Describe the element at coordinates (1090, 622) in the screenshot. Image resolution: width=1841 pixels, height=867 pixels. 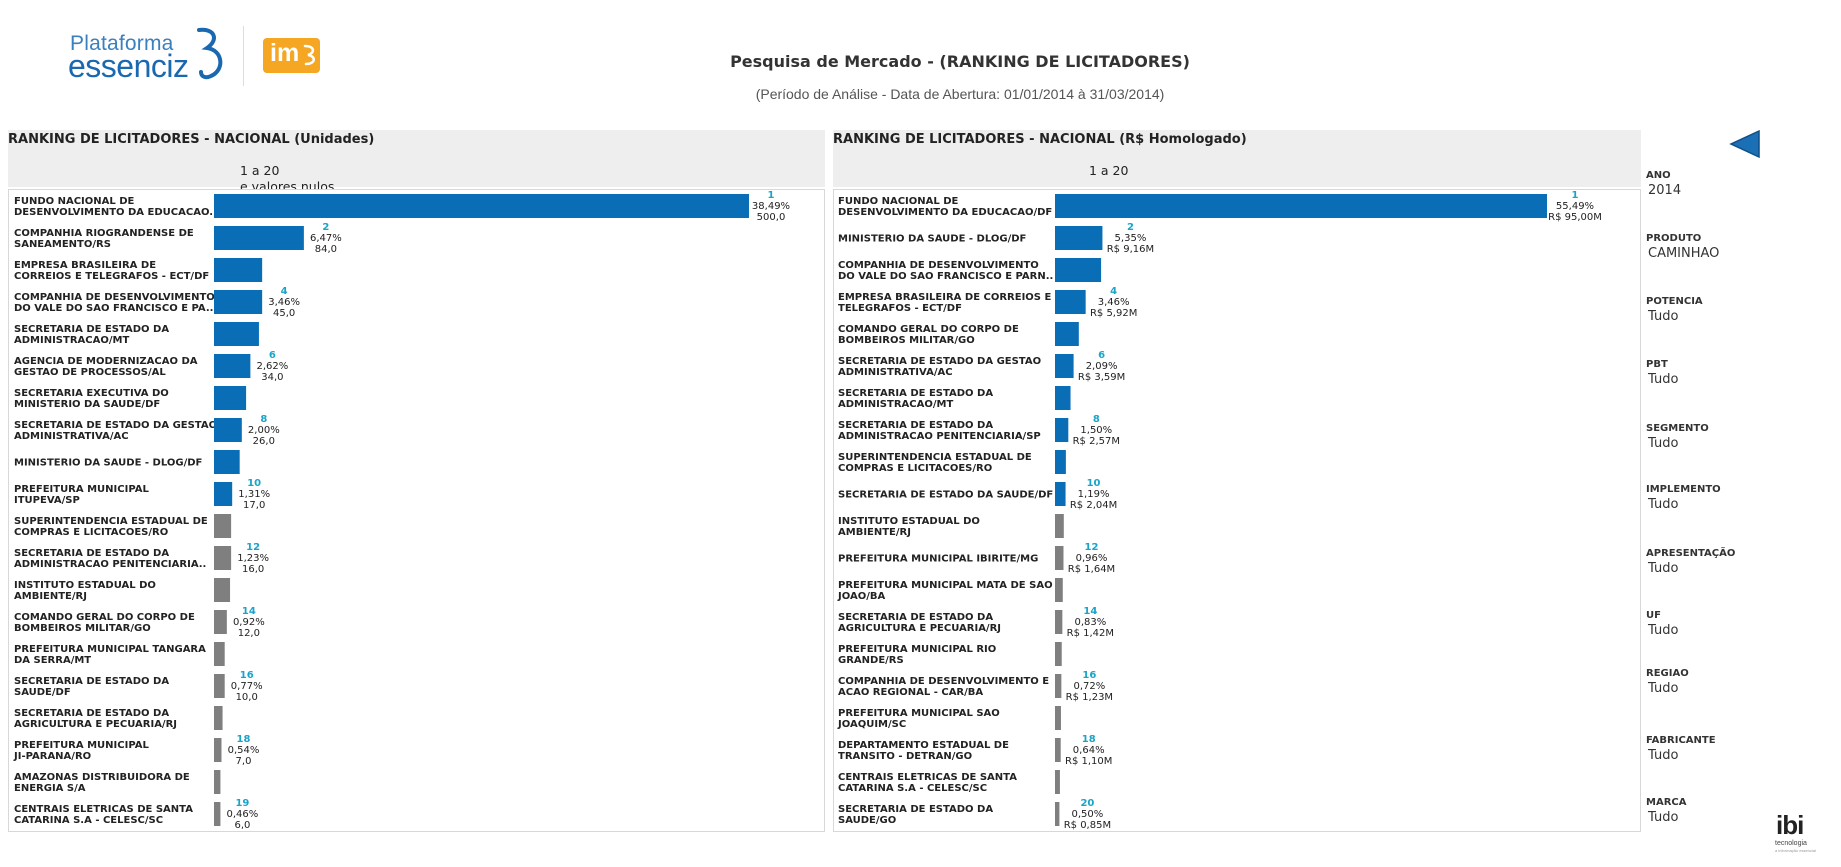
I see `data-label: 14 0,83% R$ 1,42M` at that location.